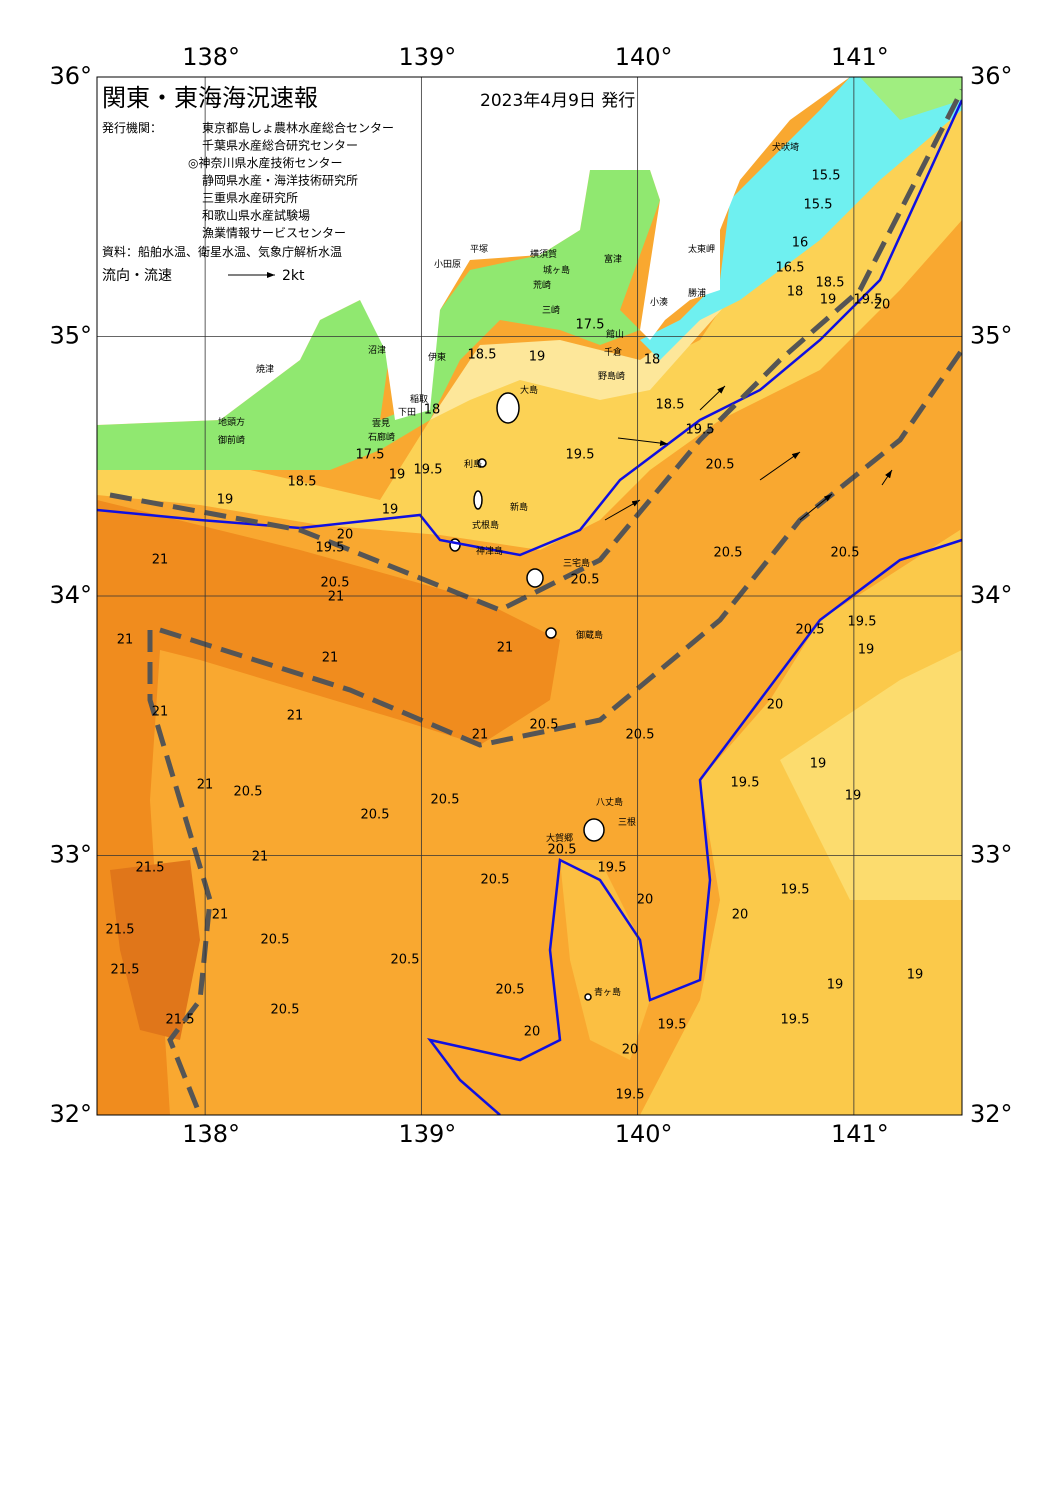 This screenshot has height=1503, width=1064. What do you see at coordinates (222, 251) in the screenshot?
I see `source: 資料：船舶水温、衛星水温、気象庁解析水温` at bounding box center [222, 251].